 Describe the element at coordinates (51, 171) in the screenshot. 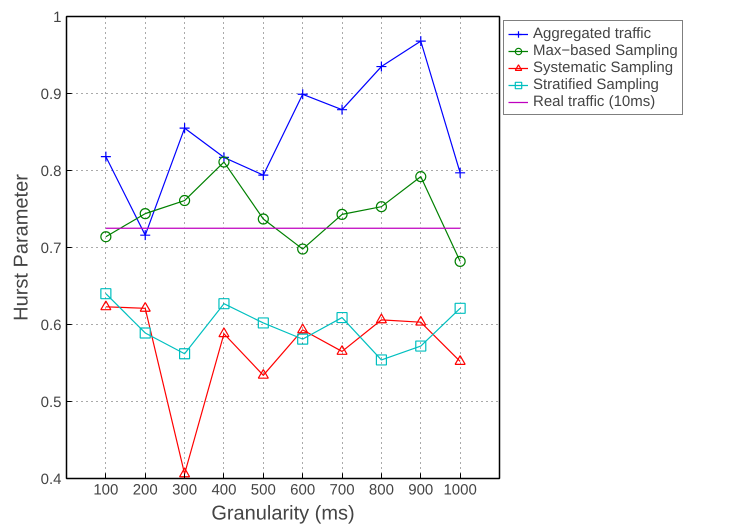

I see `y-tick-label: 0.8` at that location.